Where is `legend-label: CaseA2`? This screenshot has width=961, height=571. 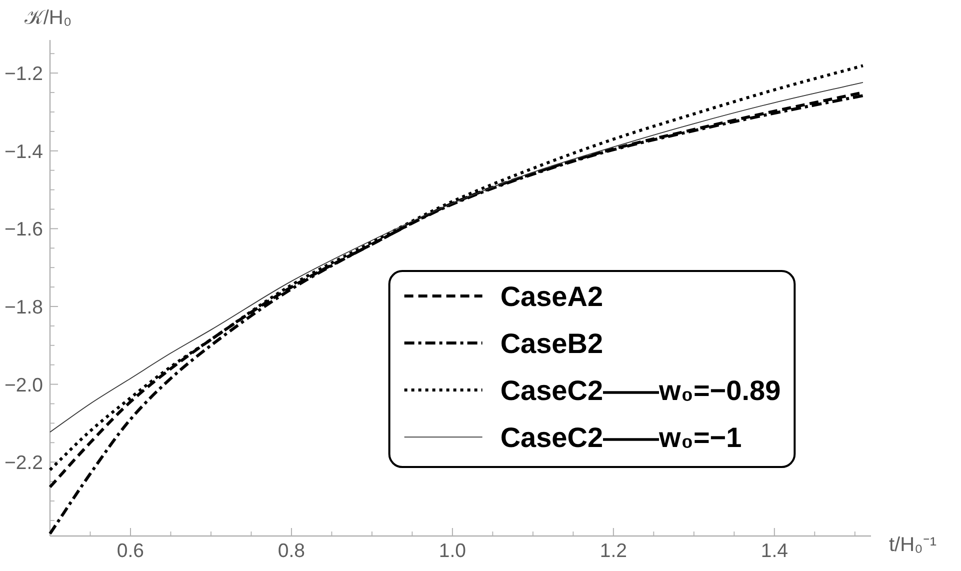
legend-label: CaseA2 is located at coordinates (552, 296).